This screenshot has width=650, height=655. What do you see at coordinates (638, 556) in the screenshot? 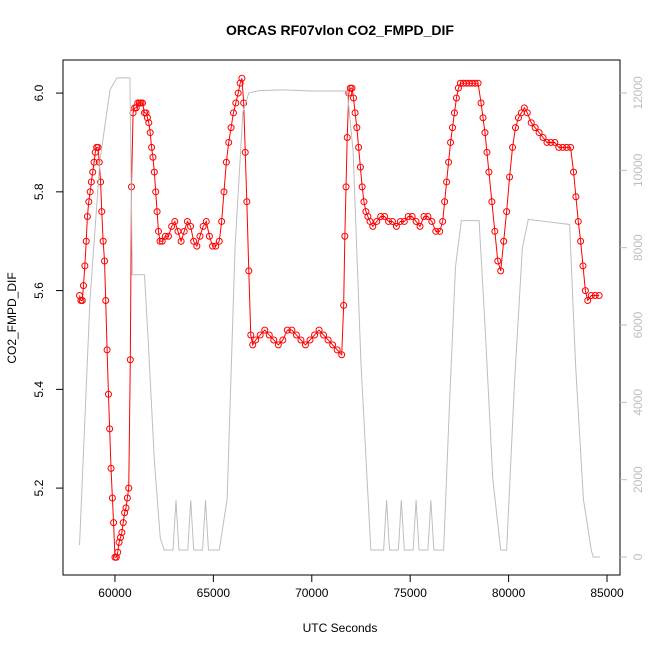
I see `y2-tick-label: 0` at bounding box center [638, 556].